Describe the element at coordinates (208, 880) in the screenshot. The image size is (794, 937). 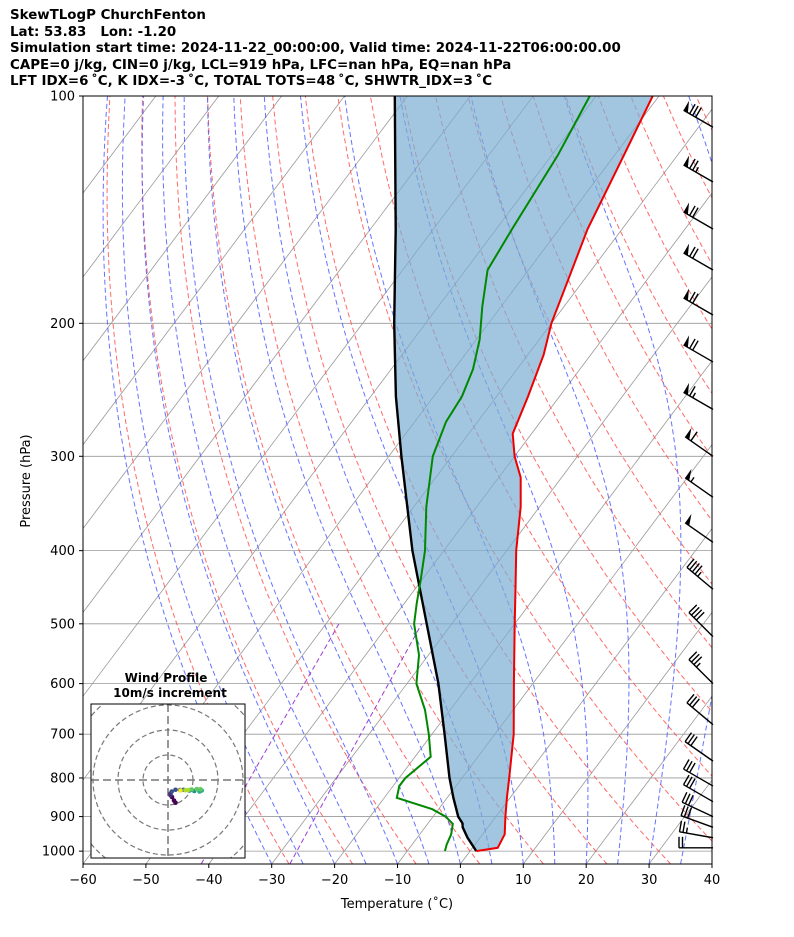
I see `x-tick-label: −40` at that location.